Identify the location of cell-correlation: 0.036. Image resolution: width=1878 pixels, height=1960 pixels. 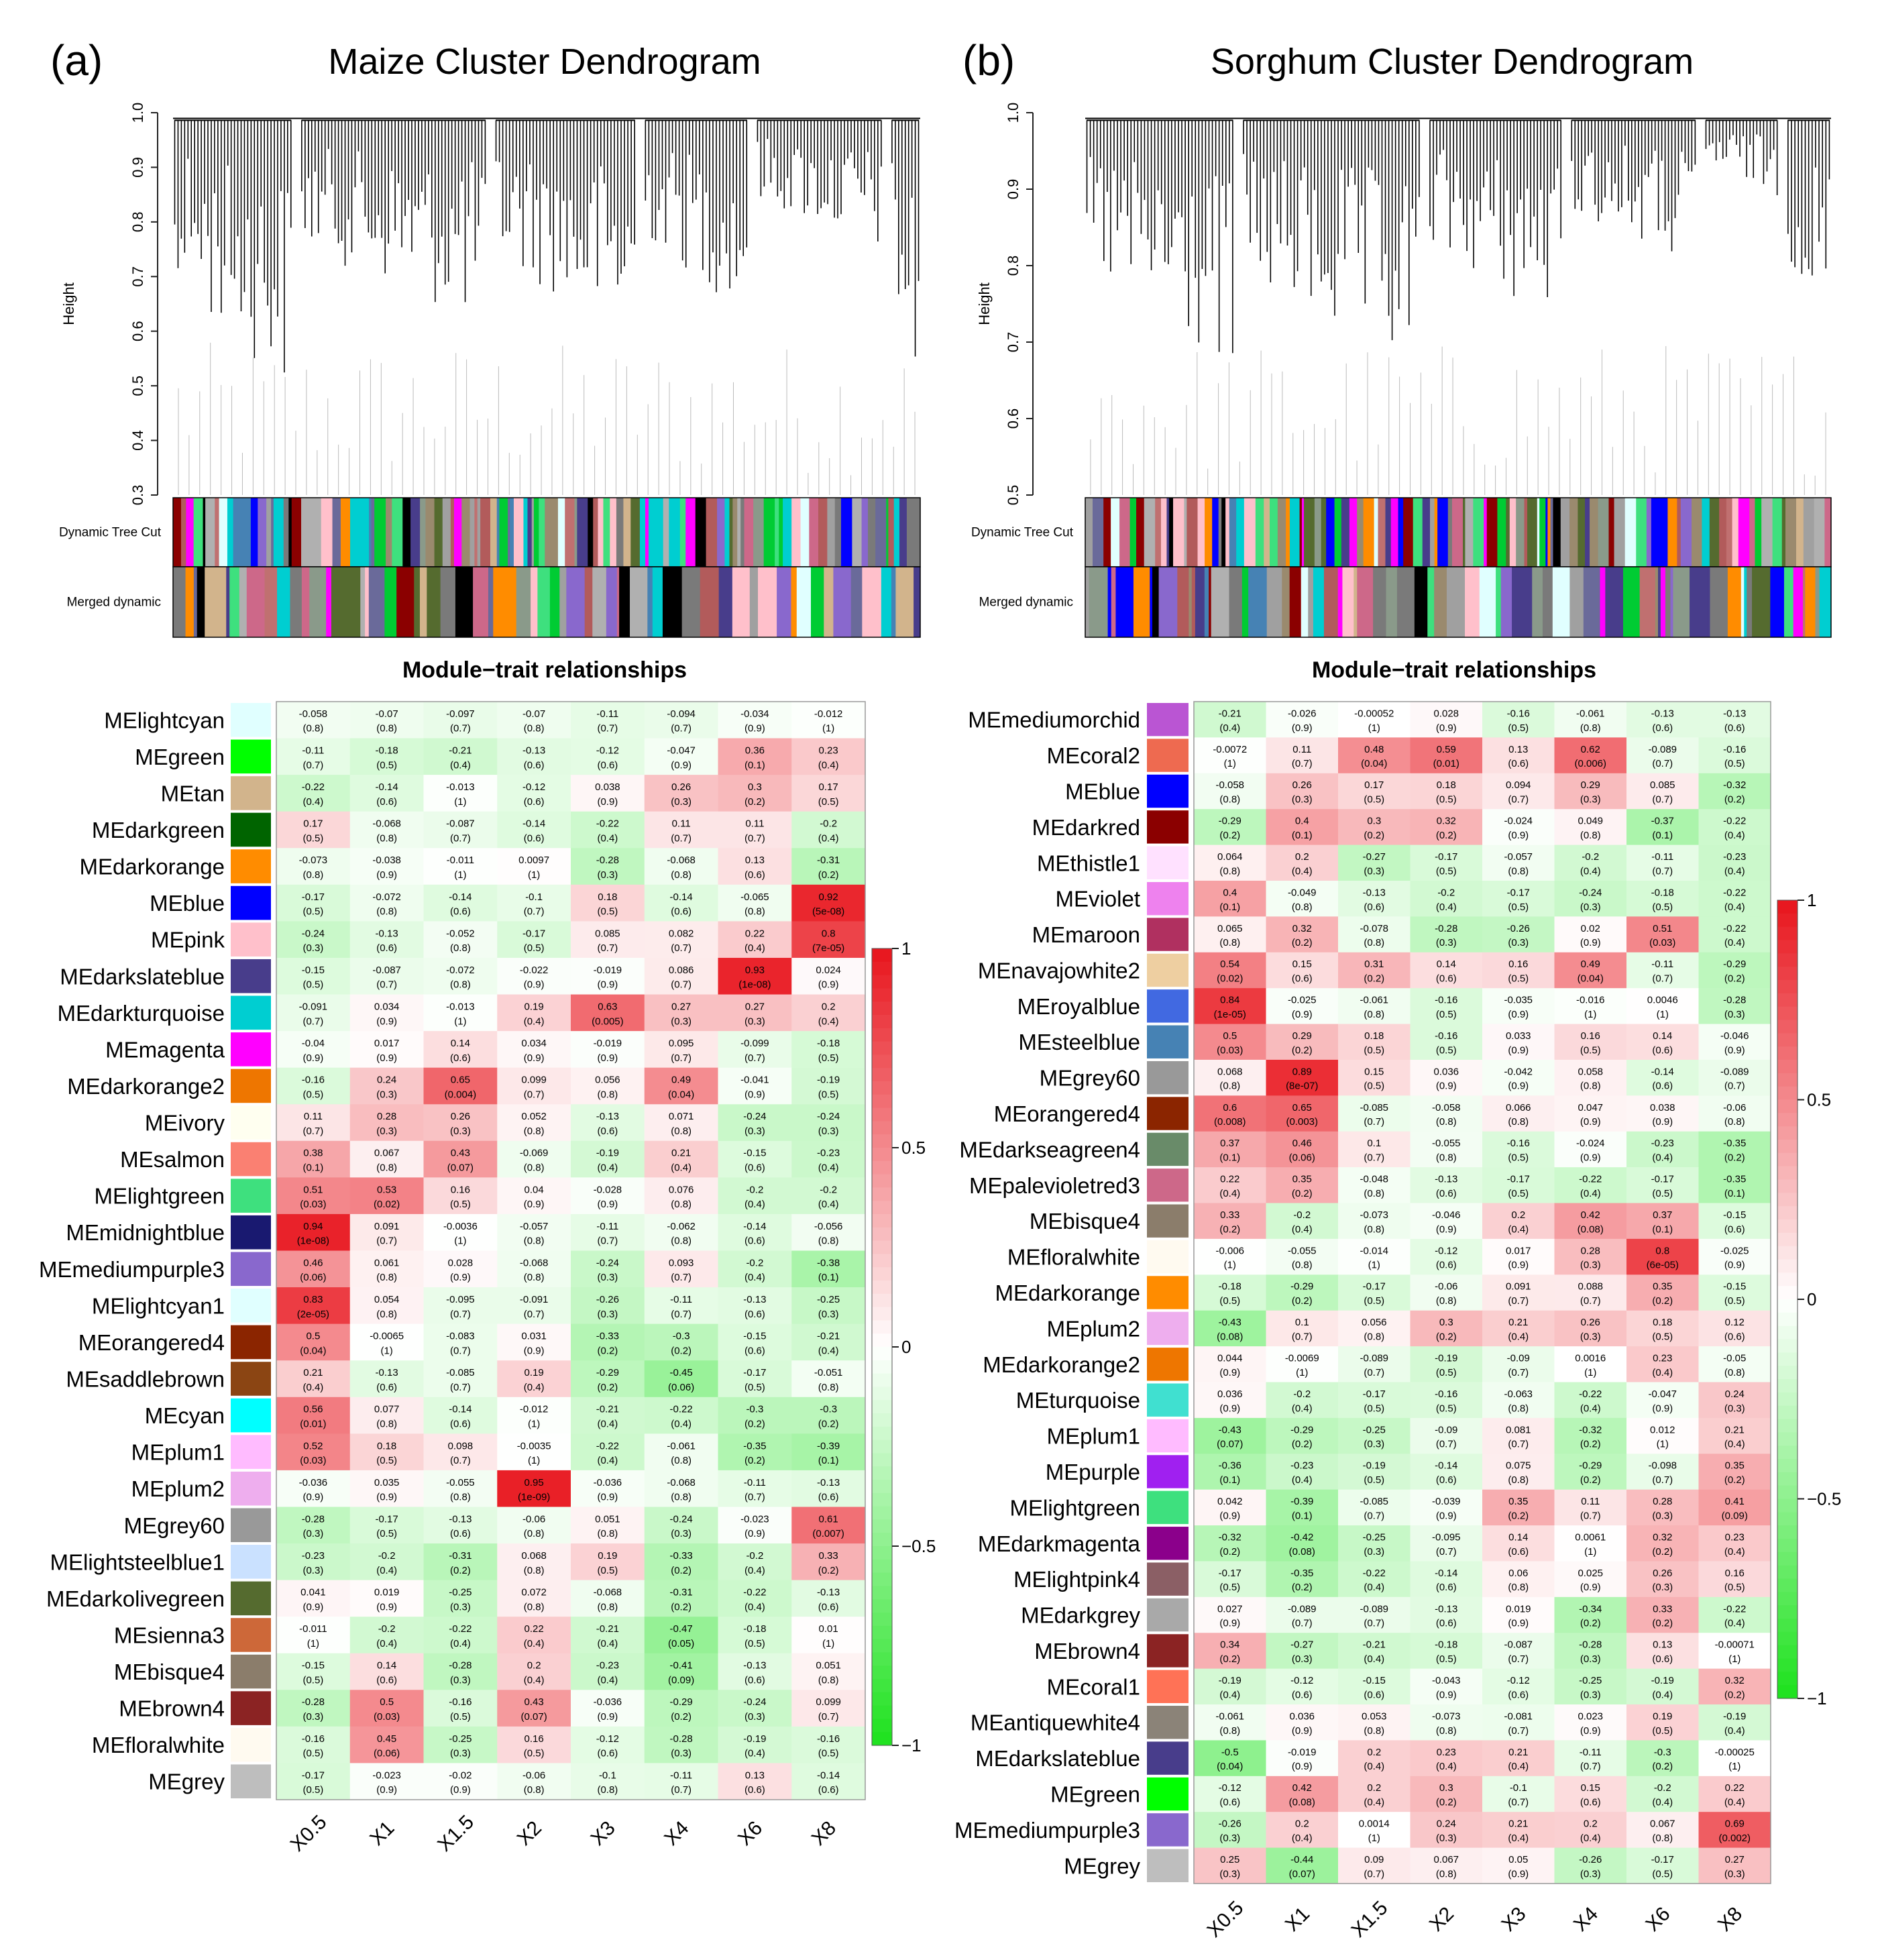
(1230, 1395).